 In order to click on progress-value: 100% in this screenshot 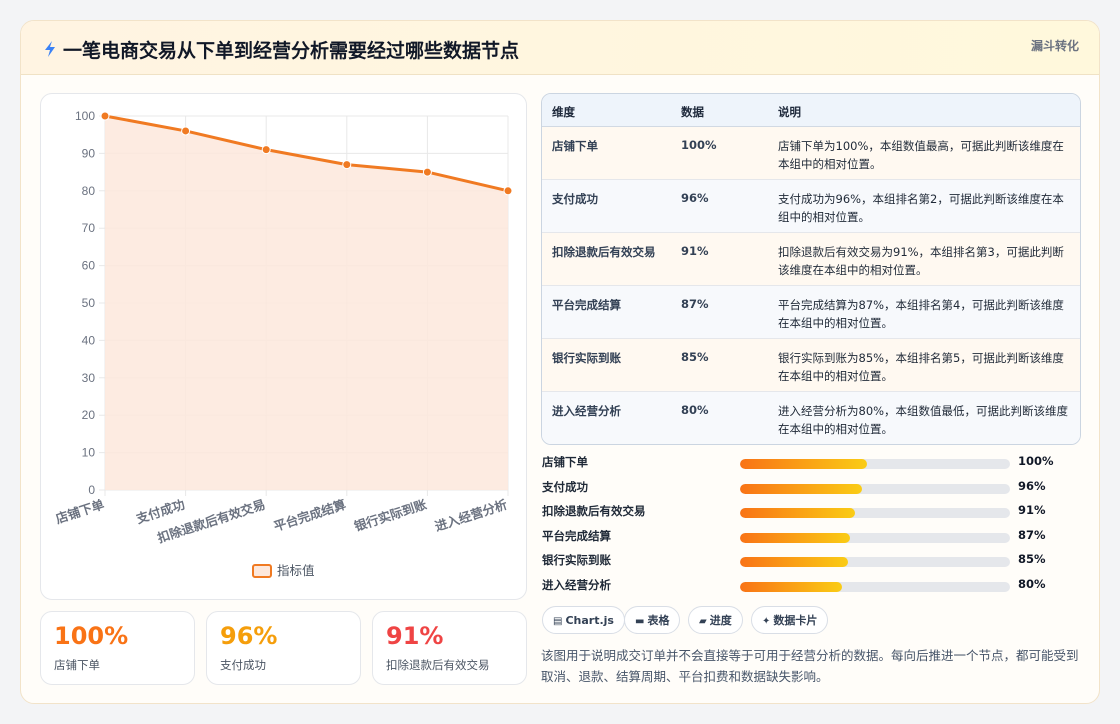, I will do `click(1036, 461)`.